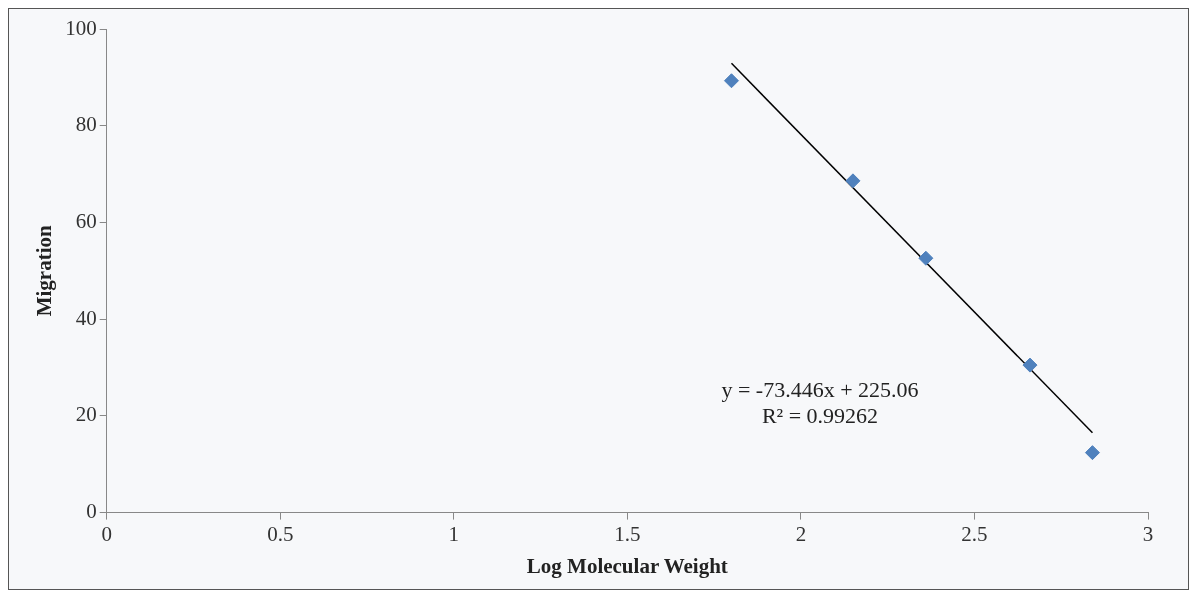  I want to click on annotation: R² = 0.99262, so click(820, 416).